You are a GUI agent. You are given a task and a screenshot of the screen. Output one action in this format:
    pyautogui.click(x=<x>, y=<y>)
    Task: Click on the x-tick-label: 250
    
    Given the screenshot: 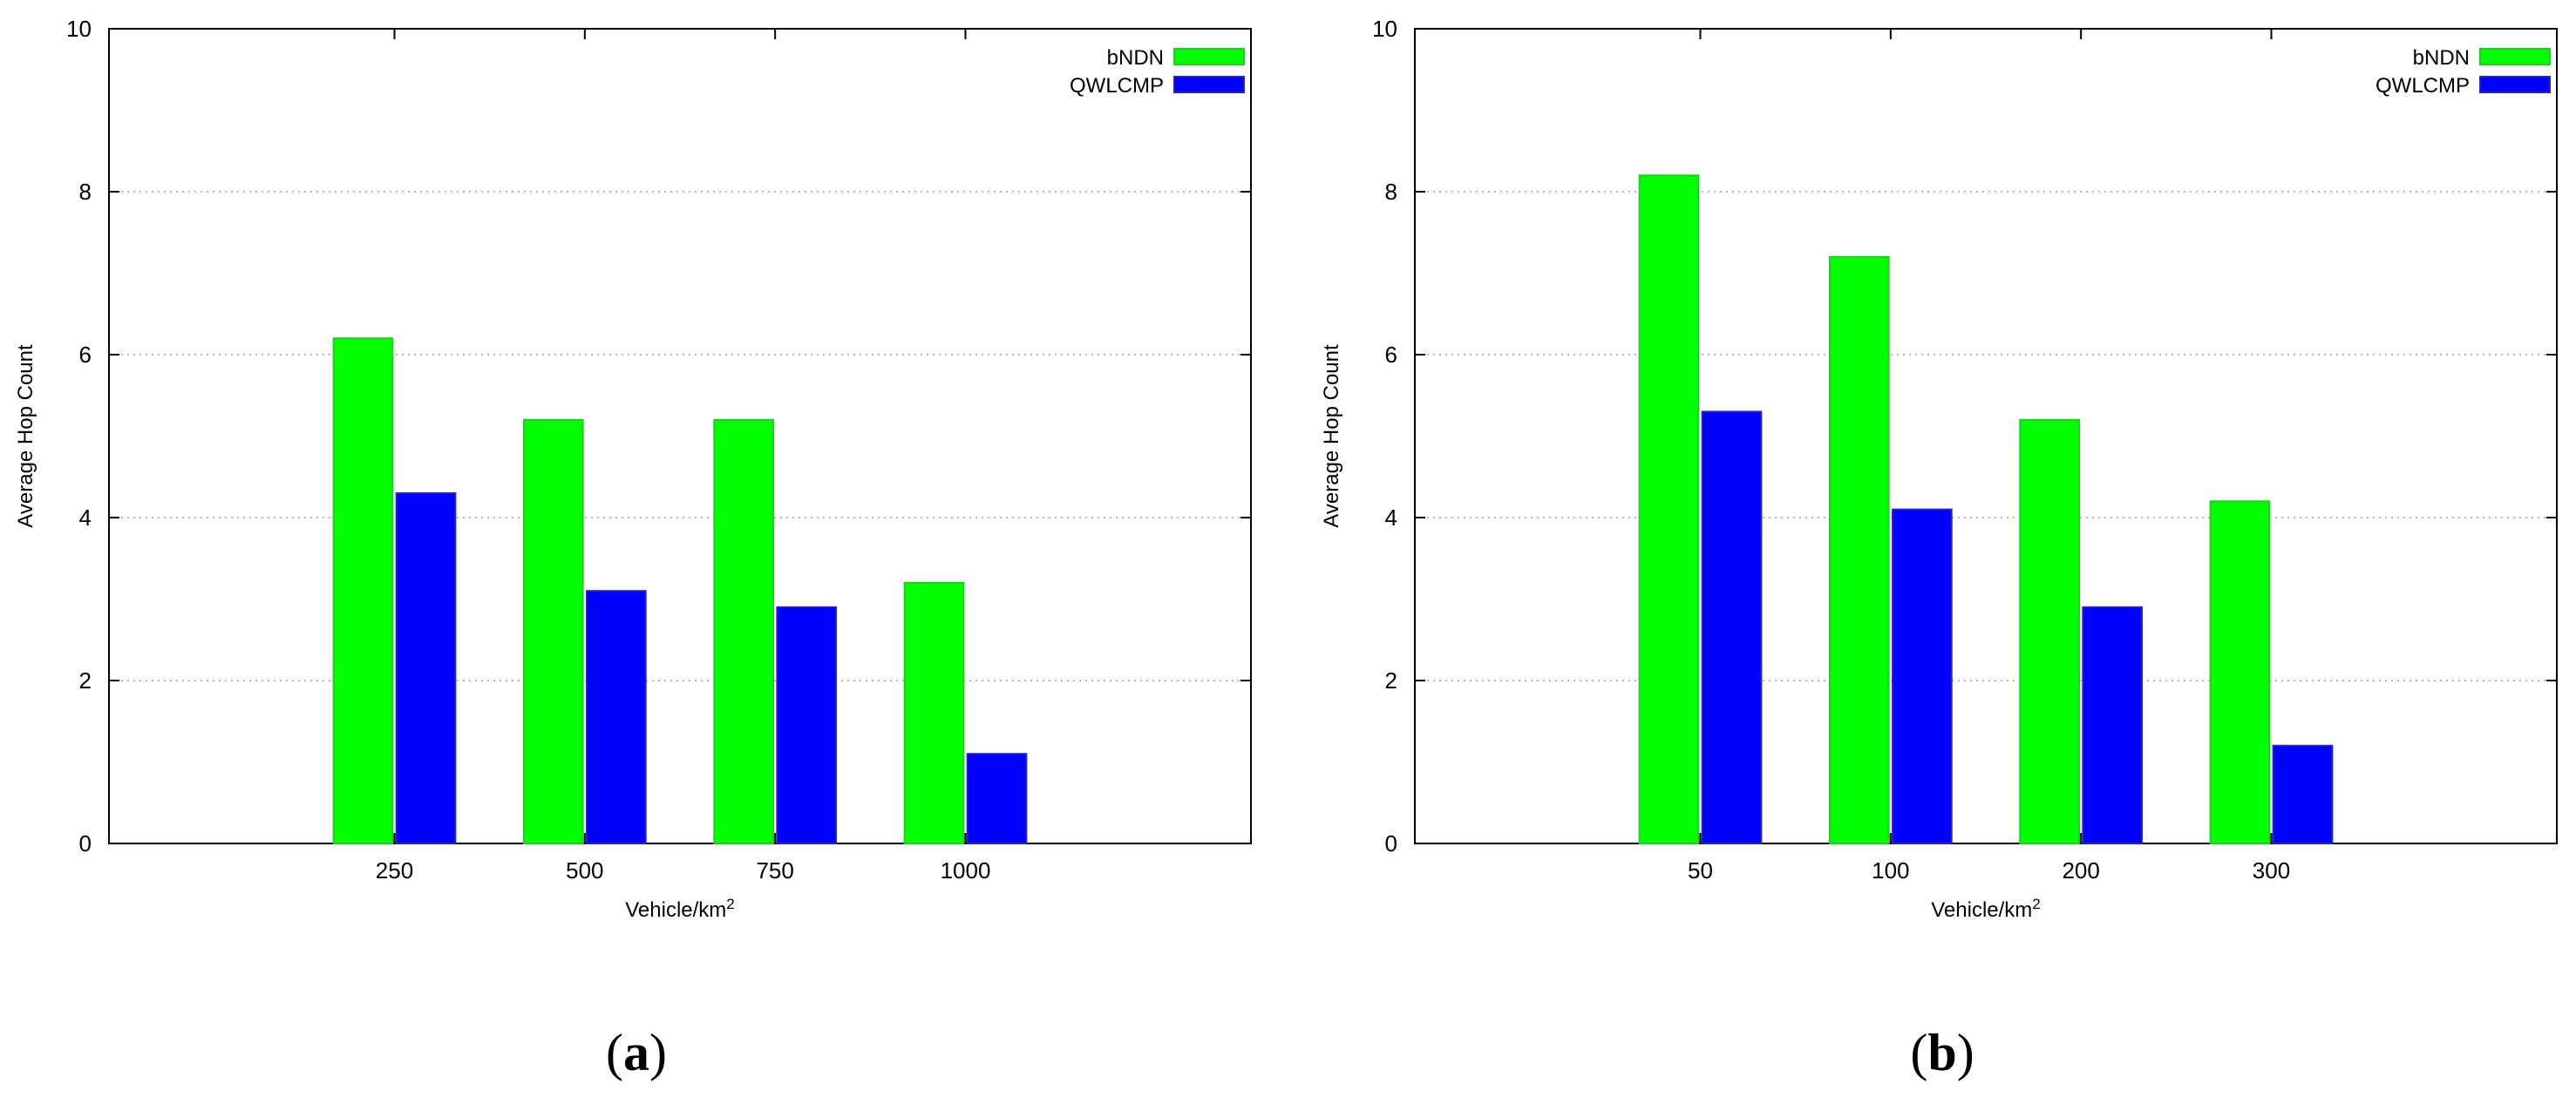 What is the action you would take?
    pyautogui.click(x=394, y=871)
    